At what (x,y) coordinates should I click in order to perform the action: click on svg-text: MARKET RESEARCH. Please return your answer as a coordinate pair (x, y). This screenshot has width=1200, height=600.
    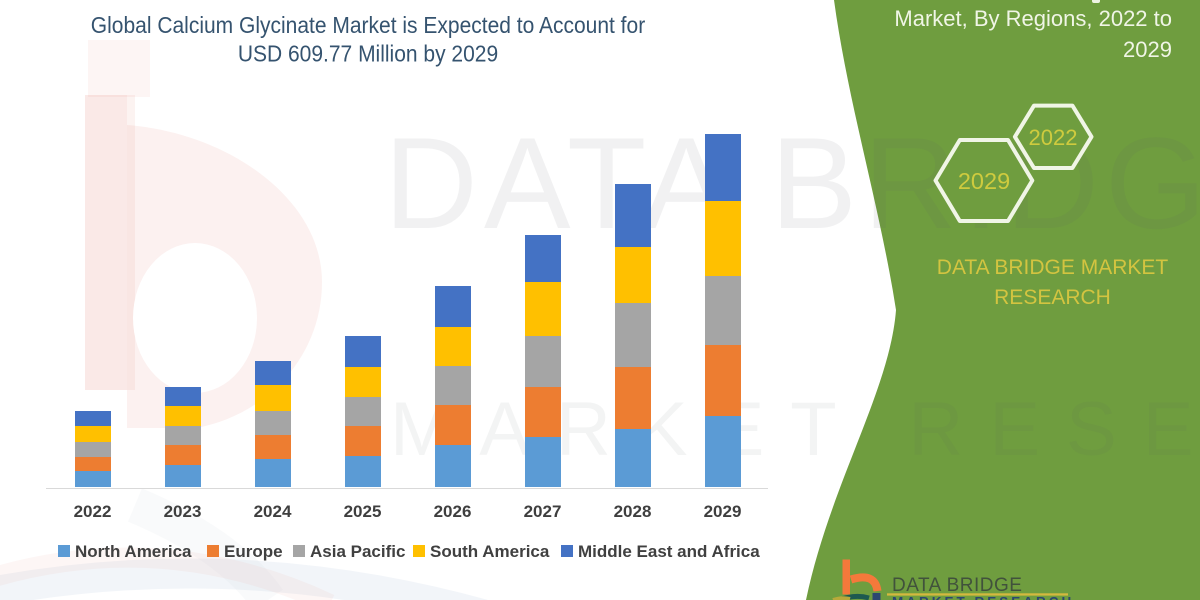
    Looking at the image, I should click on (983, 597).